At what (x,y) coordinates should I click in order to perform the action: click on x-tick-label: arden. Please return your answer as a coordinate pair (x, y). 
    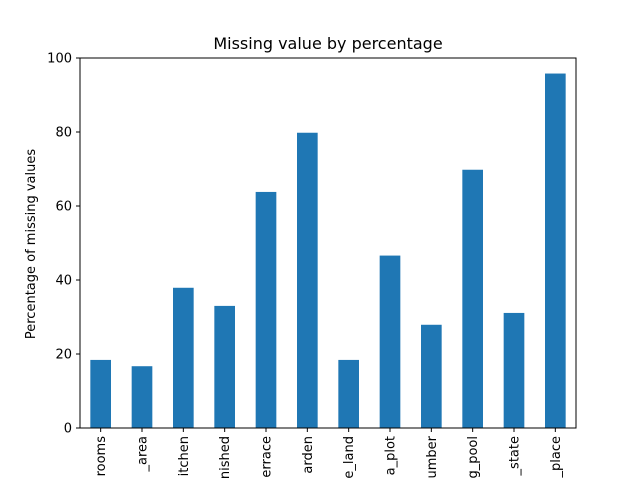
    Looking at the image, I should click on (308, 455).